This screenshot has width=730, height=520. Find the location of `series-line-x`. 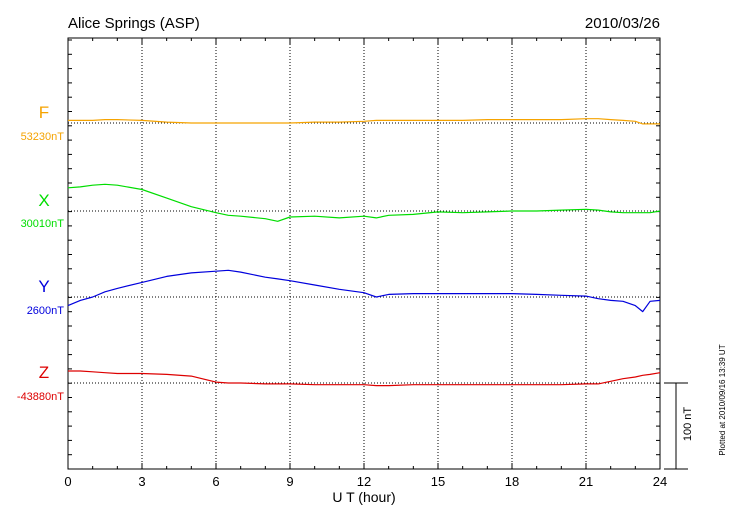

series-line-x is located at coordinates (364, 202).